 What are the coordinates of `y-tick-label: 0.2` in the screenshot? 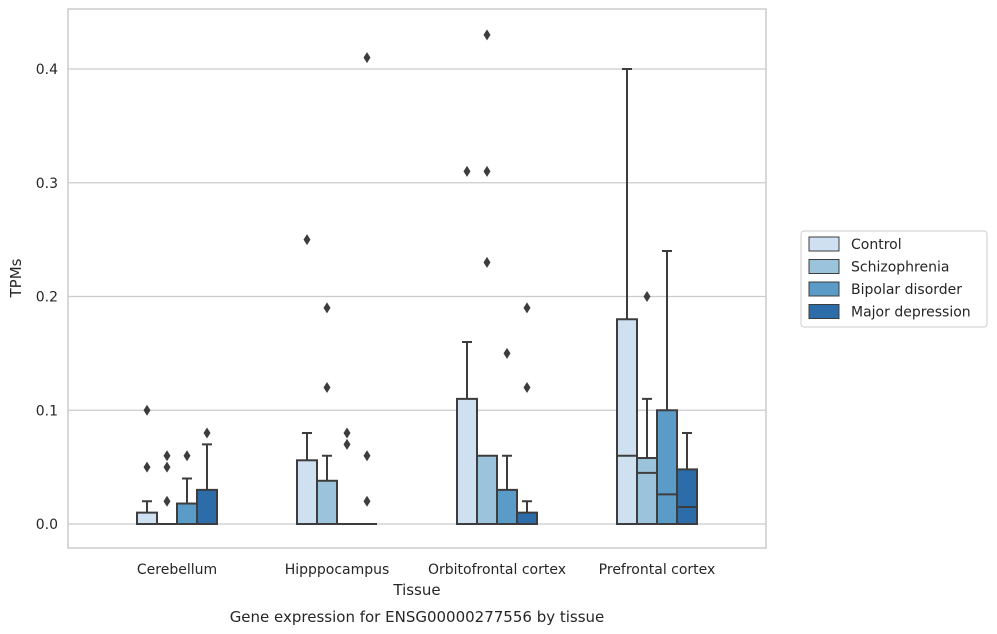 It's located at (47, 298).